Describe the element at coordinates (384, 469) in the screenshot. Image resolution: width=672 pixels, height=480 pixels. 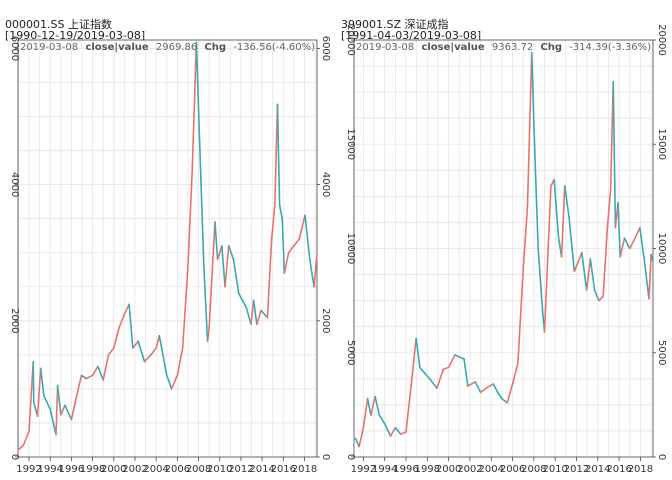
I see `x-tick-label: 1994` at that location.